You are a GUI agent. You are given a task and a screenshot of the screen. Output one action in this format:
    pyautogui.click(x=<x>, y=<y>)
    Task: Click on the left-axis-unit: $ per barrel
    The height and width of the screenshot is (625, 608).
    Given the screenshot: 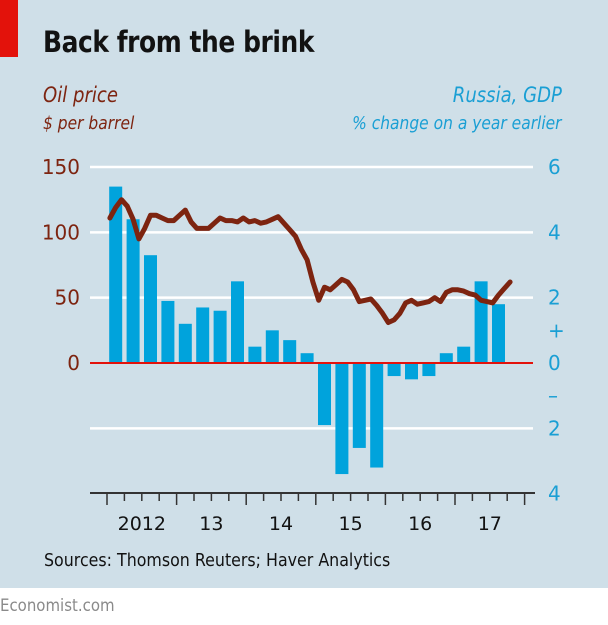 What is the action you would take?
    pyautogui.click(x=89, y=123)
    